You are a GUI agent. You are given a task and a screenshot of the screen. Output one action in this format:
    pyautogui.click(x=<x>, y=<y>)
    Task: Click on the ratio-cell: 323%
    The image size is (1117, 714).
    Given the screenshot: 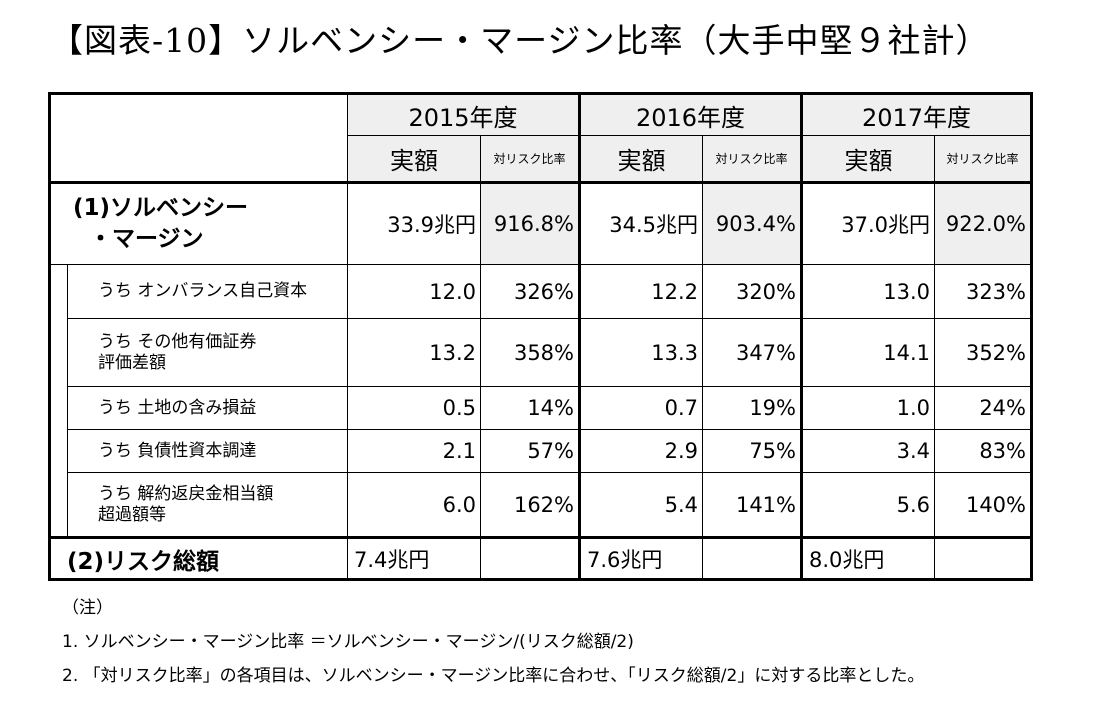 What is the action you would take?
    pyautogui.click(x=983, y=291)
    